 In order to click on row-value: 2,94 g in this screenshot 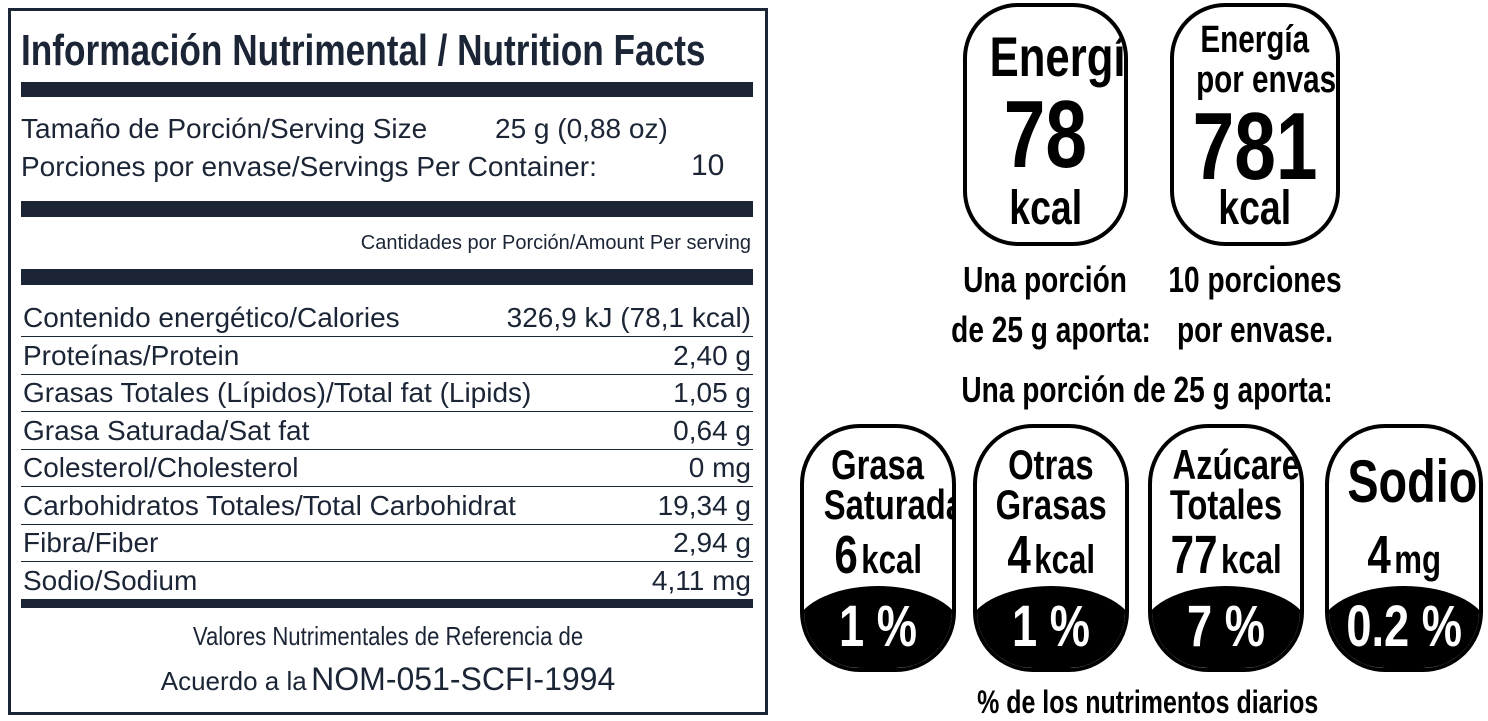, I will do `click(712, 542)`.